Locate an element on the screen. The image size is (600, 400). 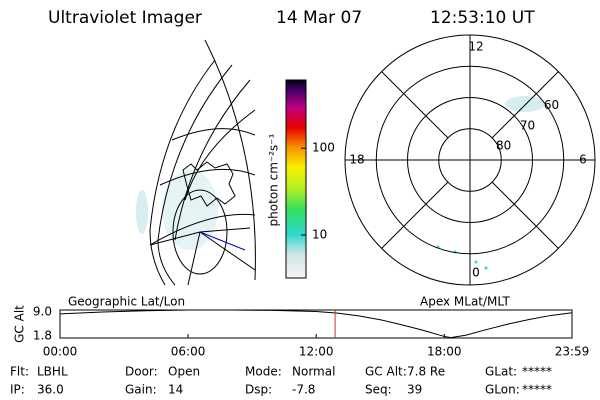
lat-ring is located at coordinates (470, 160).